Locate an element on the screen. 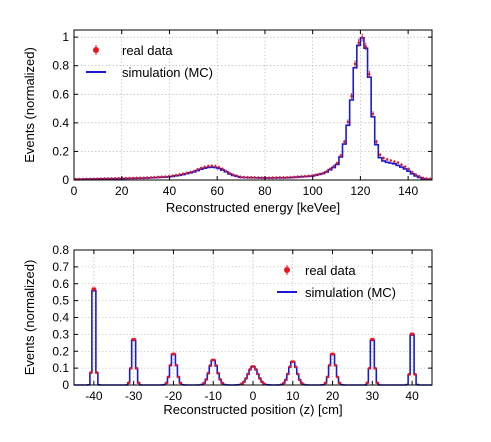  legend-simulation-label: simulation (MC) is located at coordinates (350, 292).